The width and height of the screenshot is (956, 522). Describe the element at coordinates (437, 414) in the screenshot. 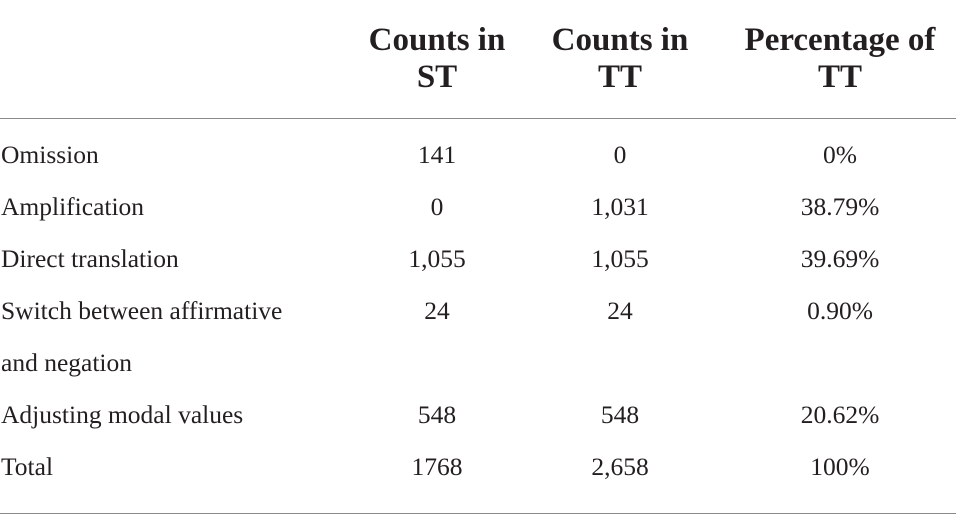

I see `cell-counts-st: 548` at that location.